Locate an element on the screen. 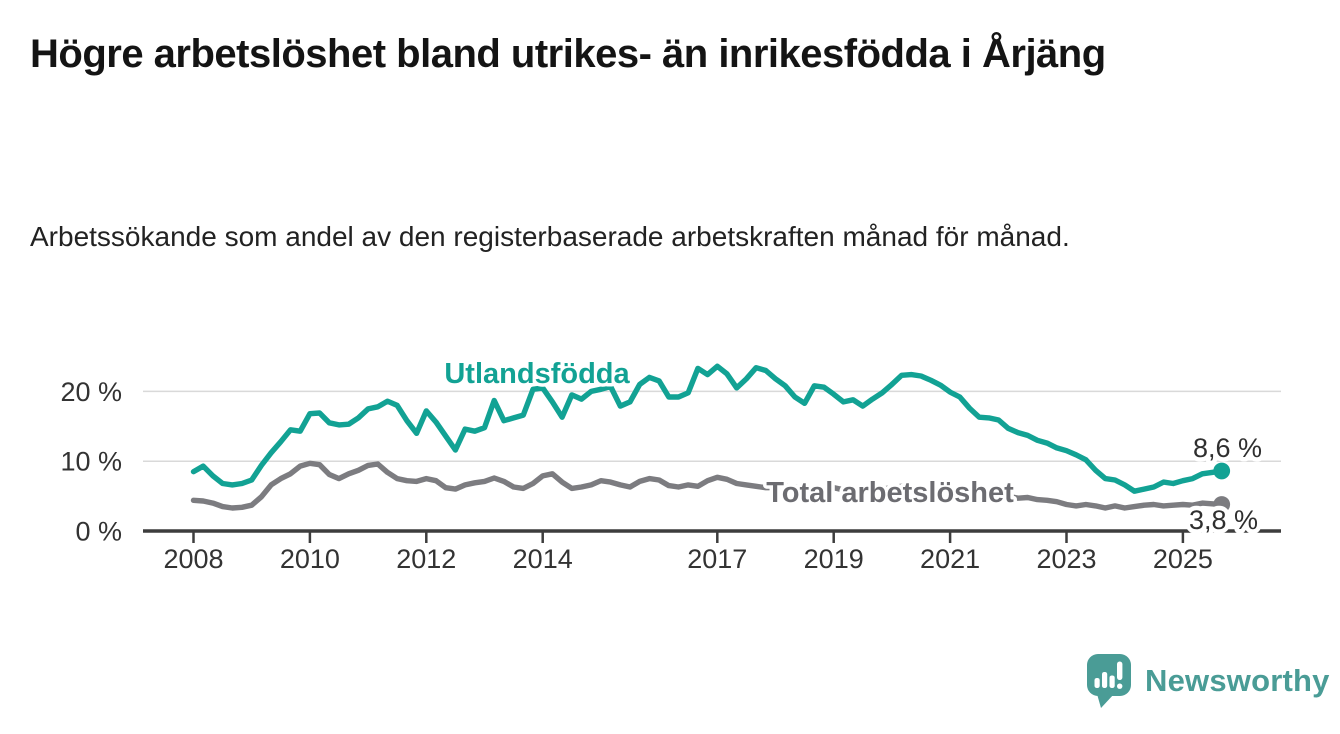 The height and width of the screenshot is (734, 1340). x-tick-label: 2014 is located at coordinates (543, 559).